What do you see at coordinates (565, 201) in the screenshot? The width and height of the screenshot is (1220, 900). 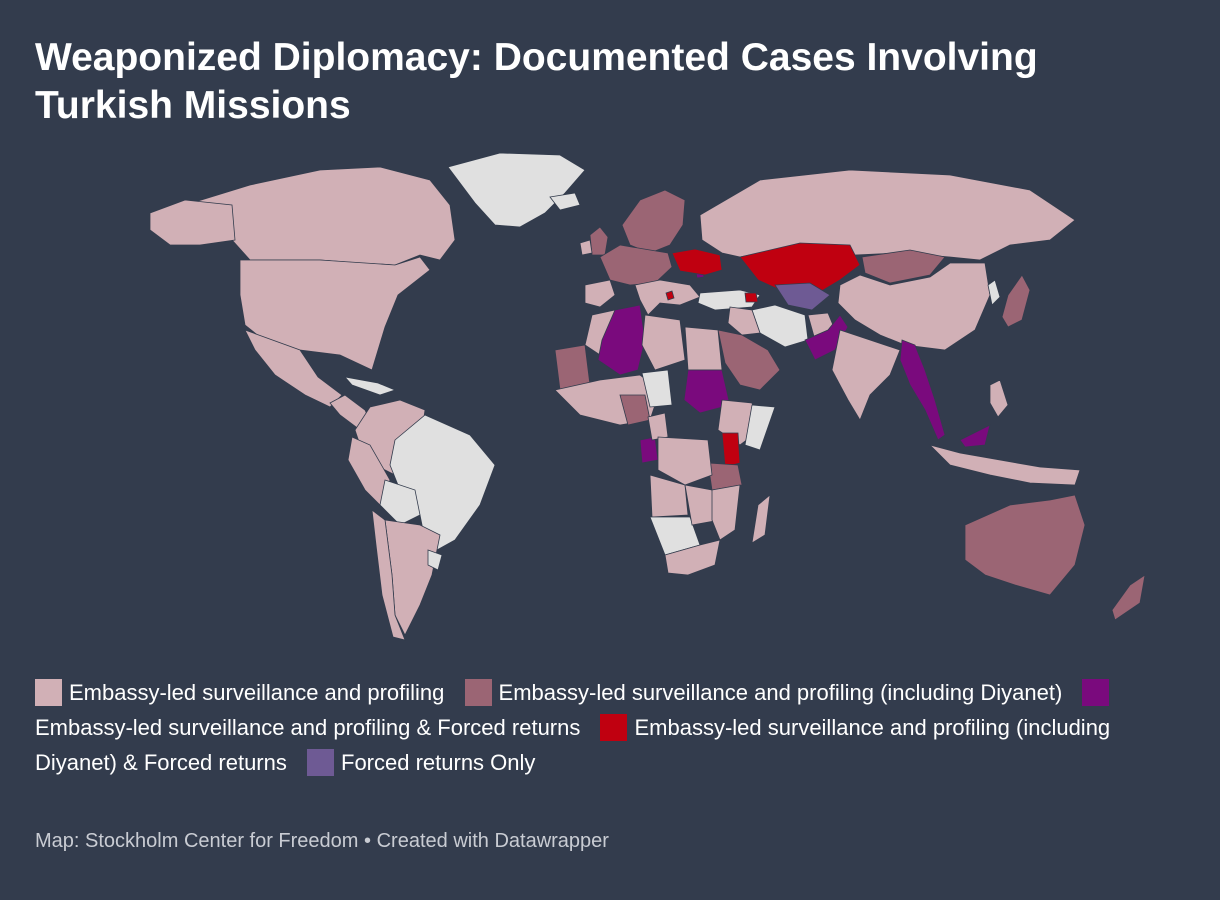 I see `region-iceland` at bounding box center [565, 201].